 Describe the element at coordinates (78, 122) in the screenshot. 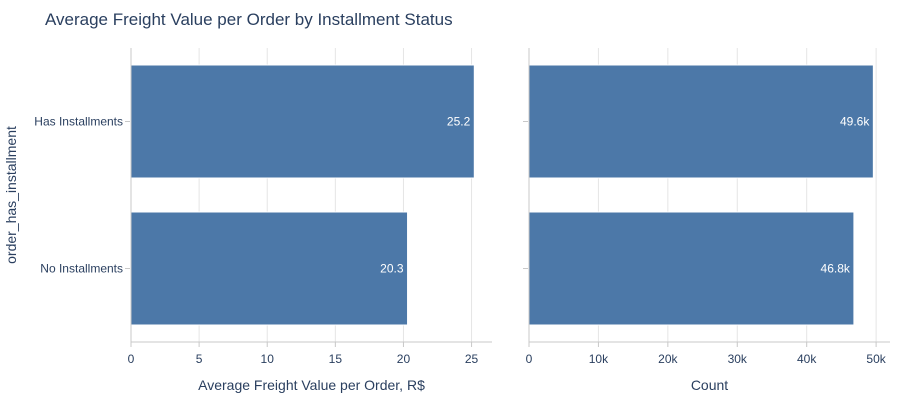

I see `category-label: Has Installments` at that location.